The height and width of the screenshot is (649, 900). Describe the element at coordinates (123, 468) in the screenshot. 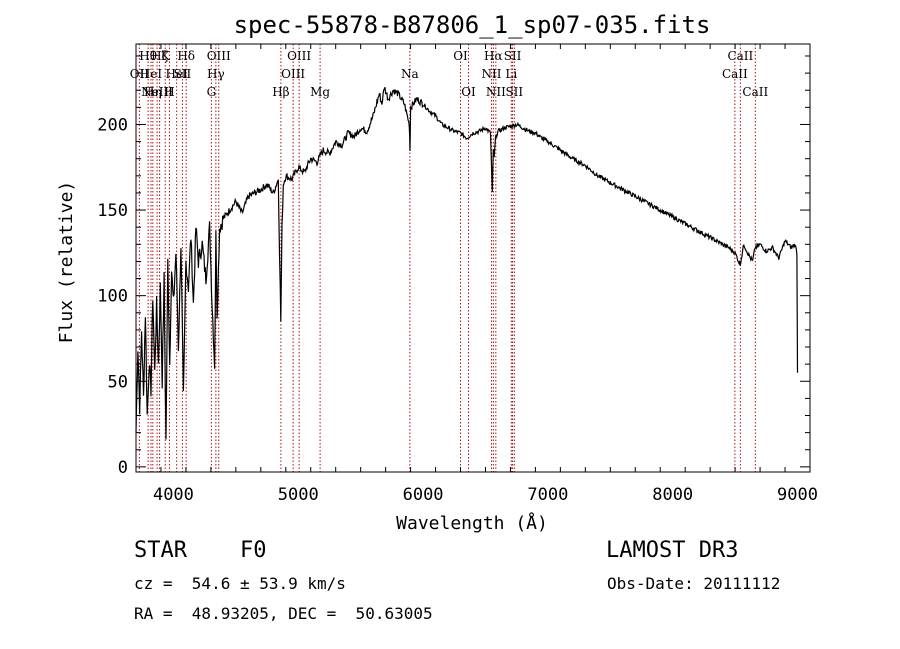

I see `y-tick-label: 0` at that location.